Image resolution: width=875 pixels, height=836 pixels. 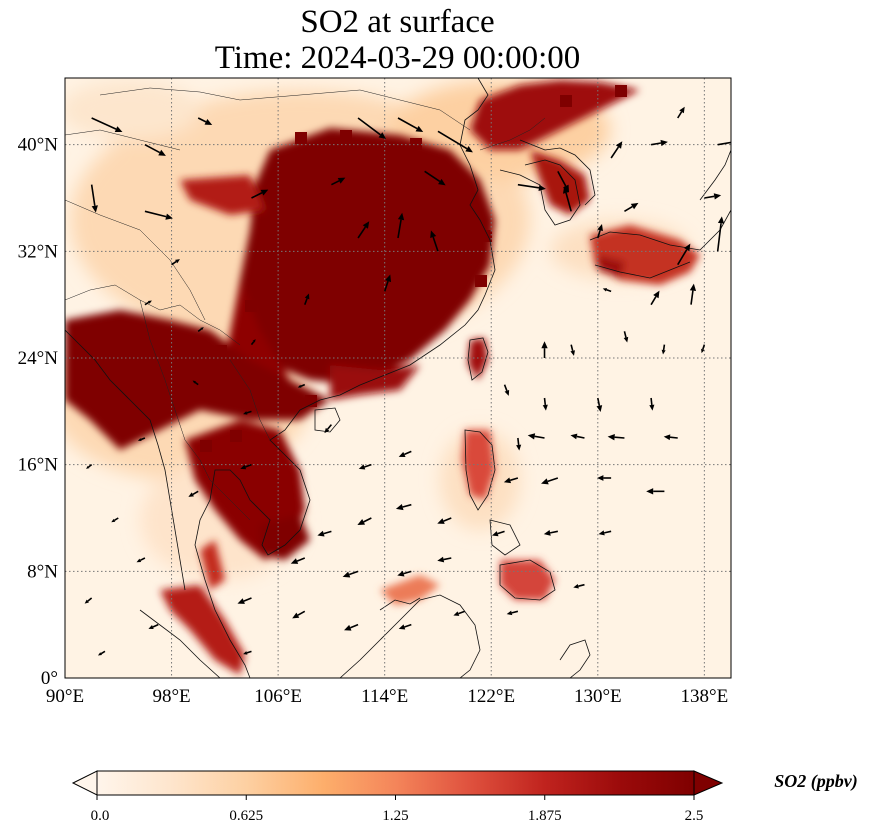 What do you see at coordinates (705, 696) in the screenshot?
I see `lon-tick-label: 138°E` at bounding box center [705, 696].